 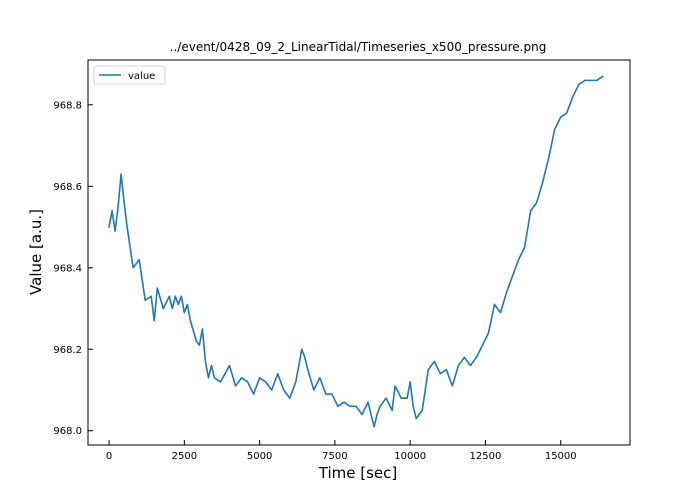 I want to click on y-tick-label: 968.8, so click(x=67, y=105).